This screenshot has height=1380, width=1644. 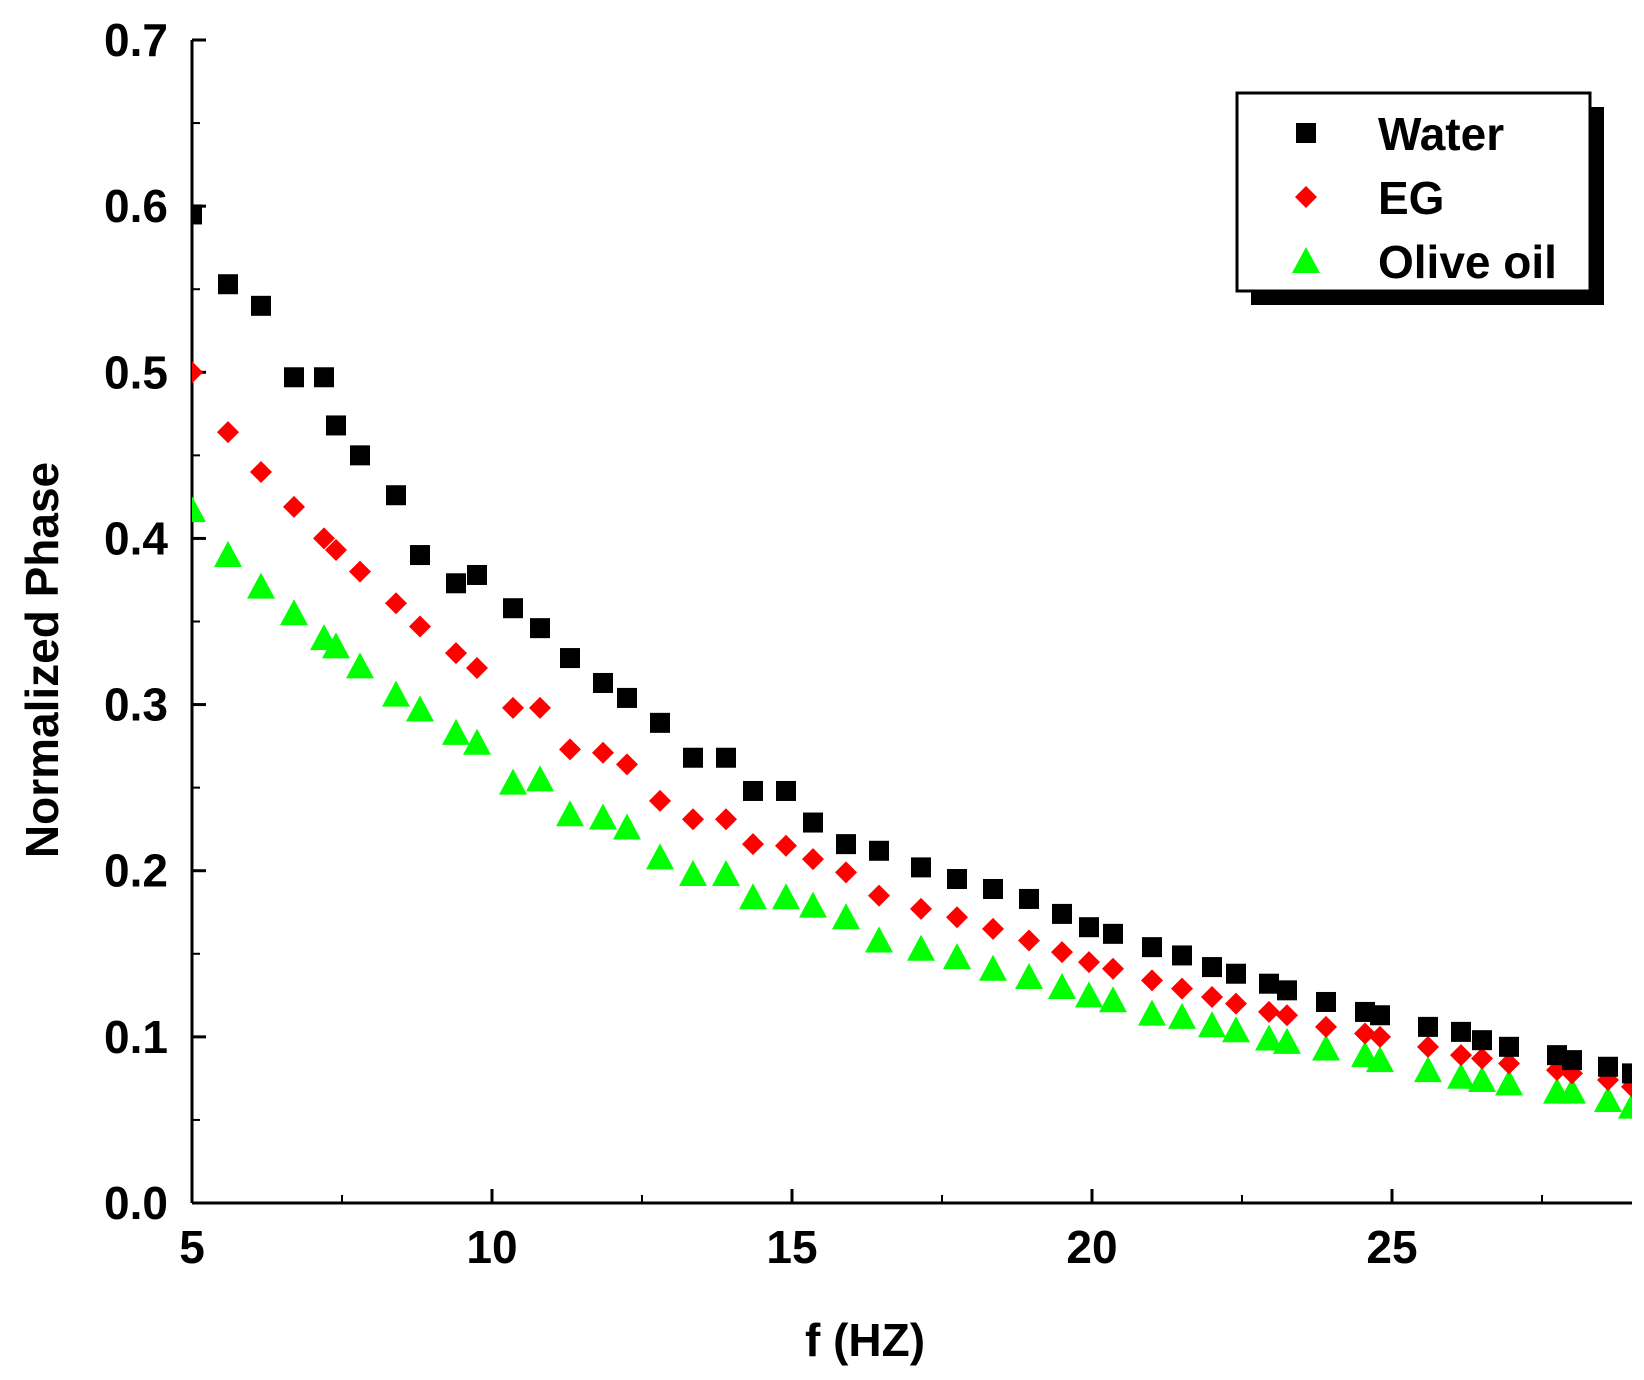 I want to click on y-tick-label: 0.2, so click(x=136, y=871).